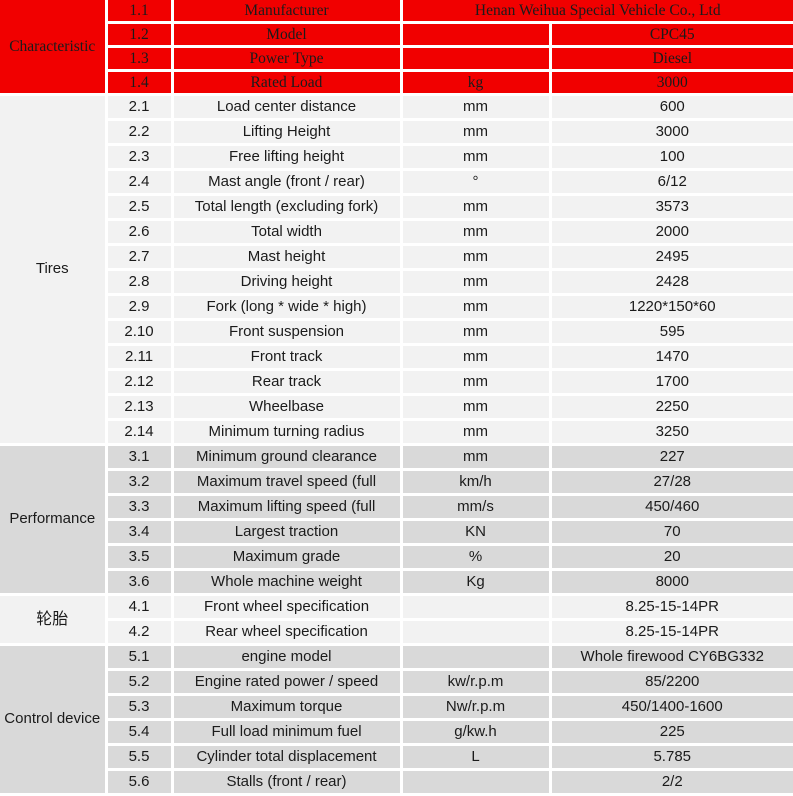 The height and width of the screenshot is (796, 793). I want to click on table-row: 5.4 Full load minimum fuel g/kw.h 225, so click(396, 732).